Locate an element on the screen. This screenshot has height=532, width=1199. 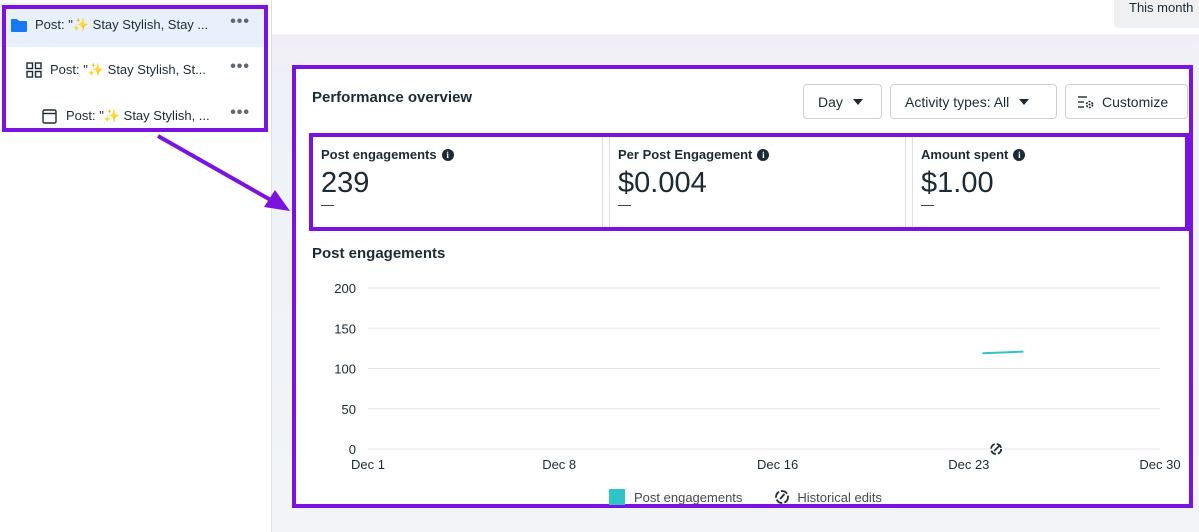
legend-label-historical-edits: Historical edits is located at coordinates (839, 497).